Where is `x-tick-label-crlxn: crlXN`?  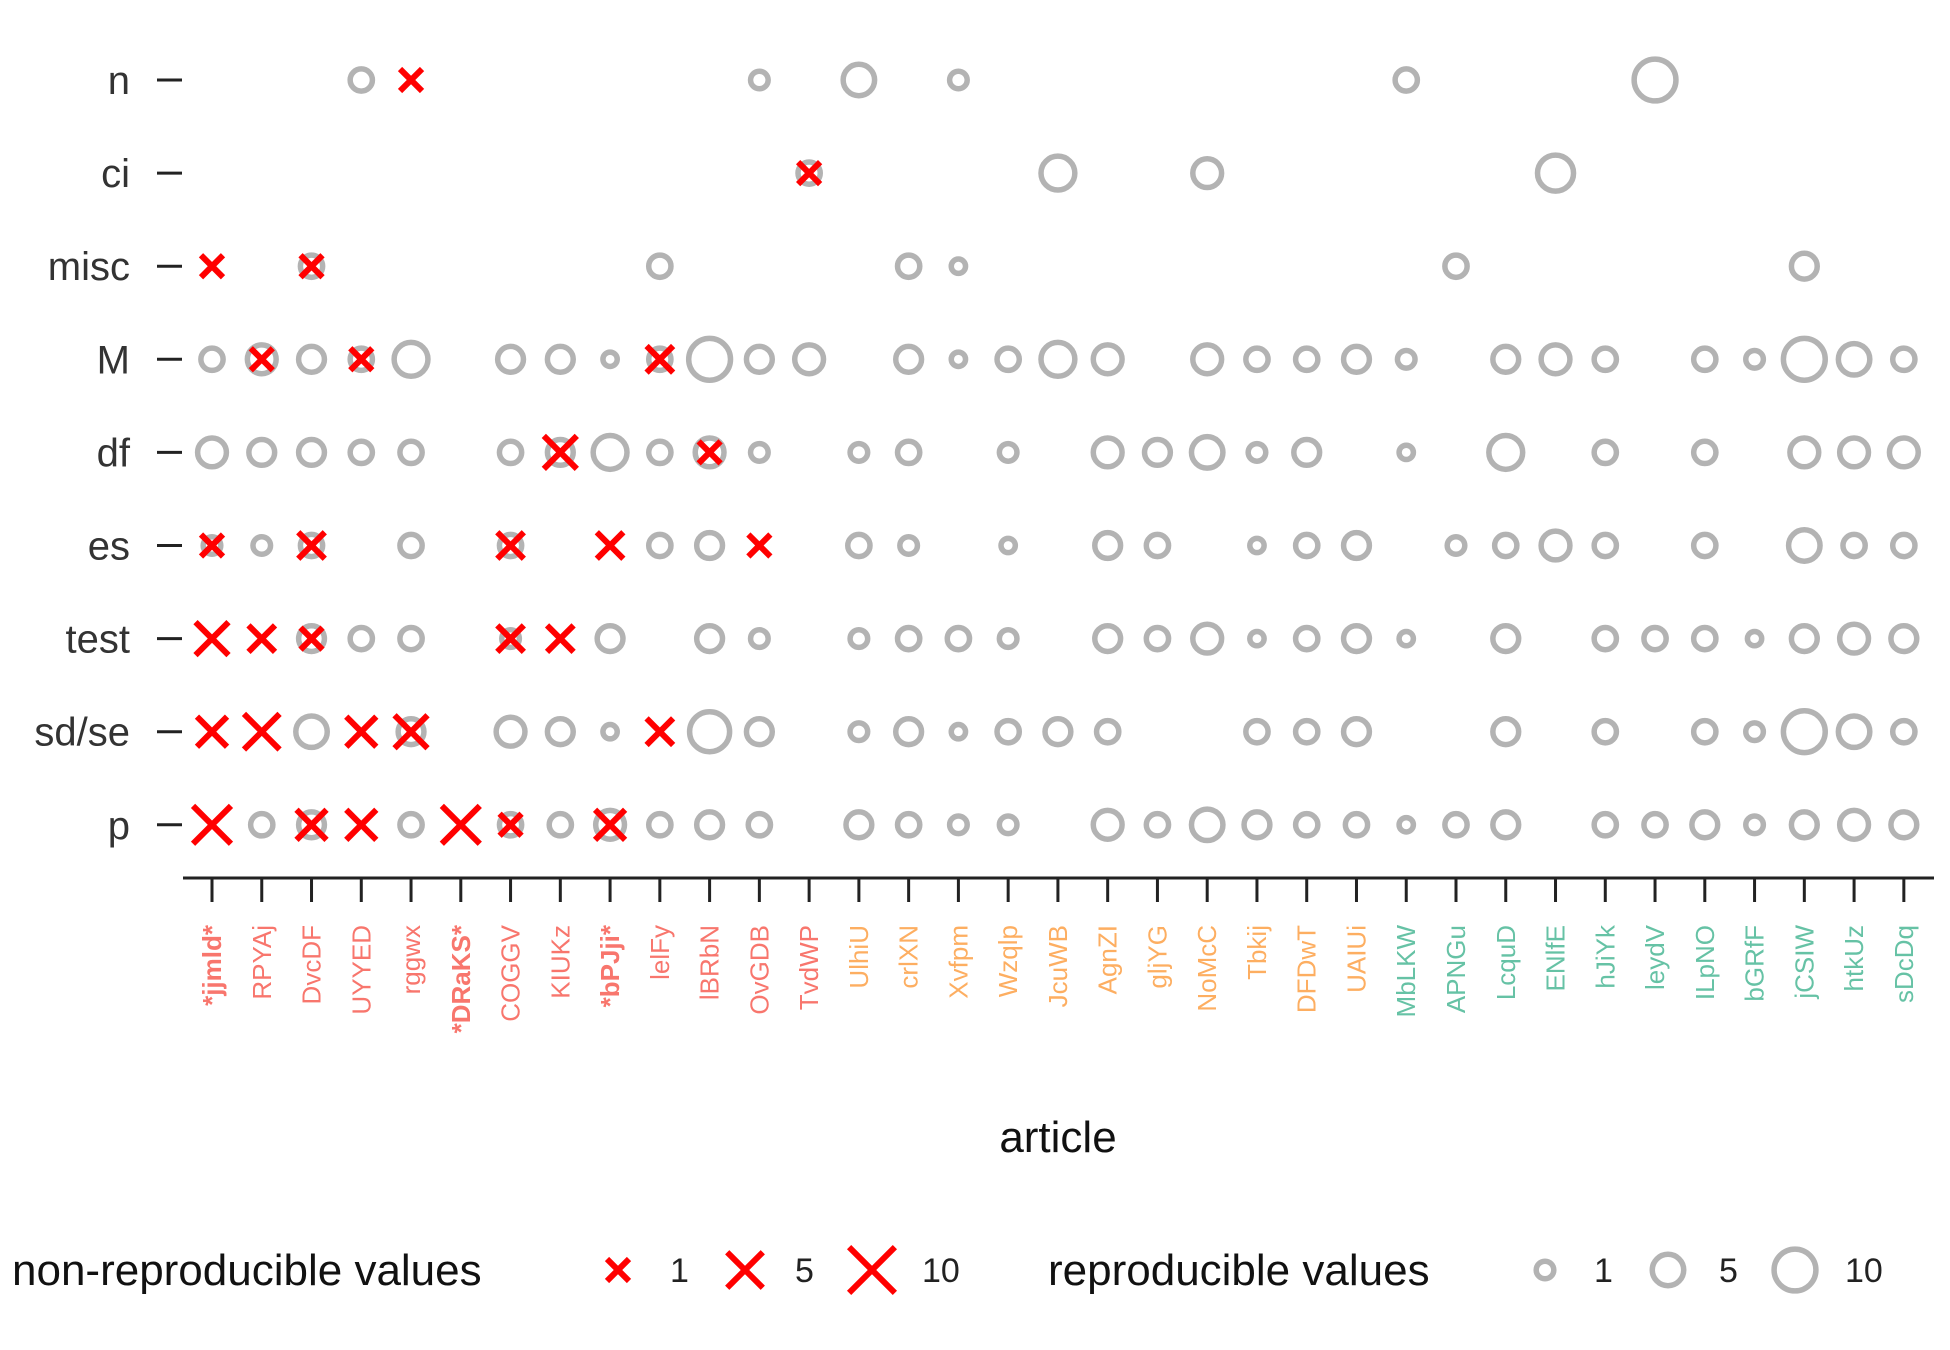 x-tick-label-crlxn: crlXN is located at coordinates (909, 957).